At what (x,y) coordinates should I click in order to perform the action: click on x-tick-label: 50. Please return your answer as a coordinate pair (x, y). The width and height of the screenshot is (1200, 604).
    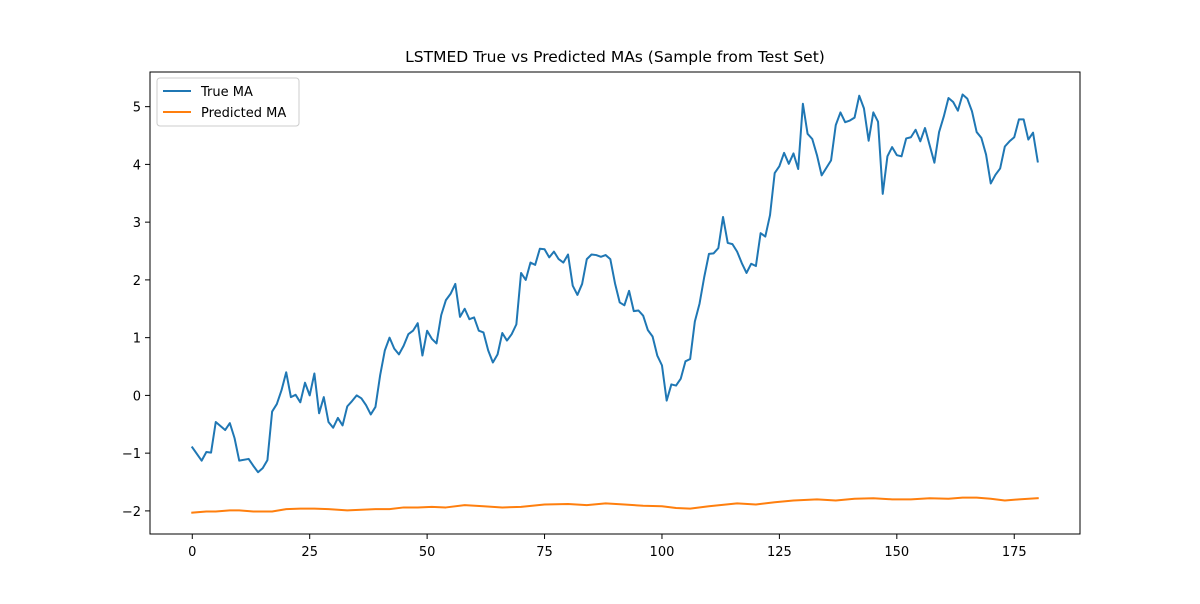
    Looking at the image, I should click on (427, 552).